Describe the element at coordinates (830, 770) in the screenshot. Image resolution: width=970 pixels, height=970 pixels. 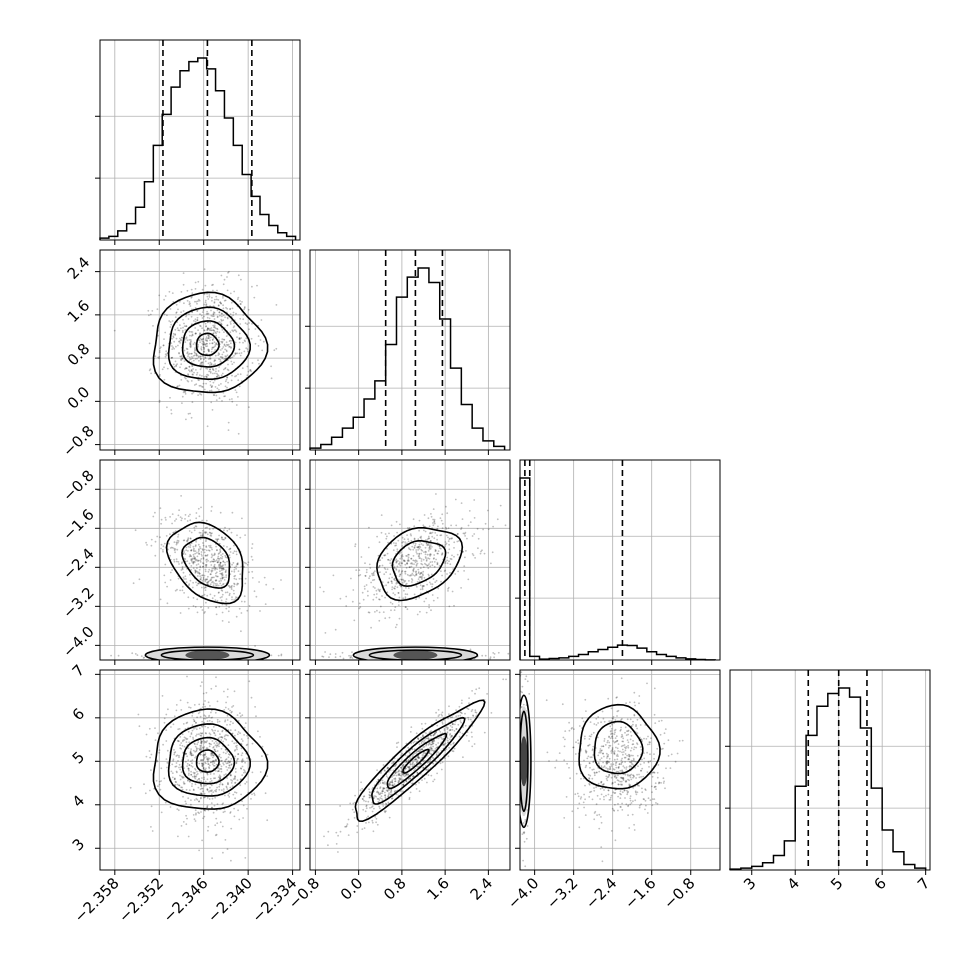
I see `diag-3-frame` at that location.